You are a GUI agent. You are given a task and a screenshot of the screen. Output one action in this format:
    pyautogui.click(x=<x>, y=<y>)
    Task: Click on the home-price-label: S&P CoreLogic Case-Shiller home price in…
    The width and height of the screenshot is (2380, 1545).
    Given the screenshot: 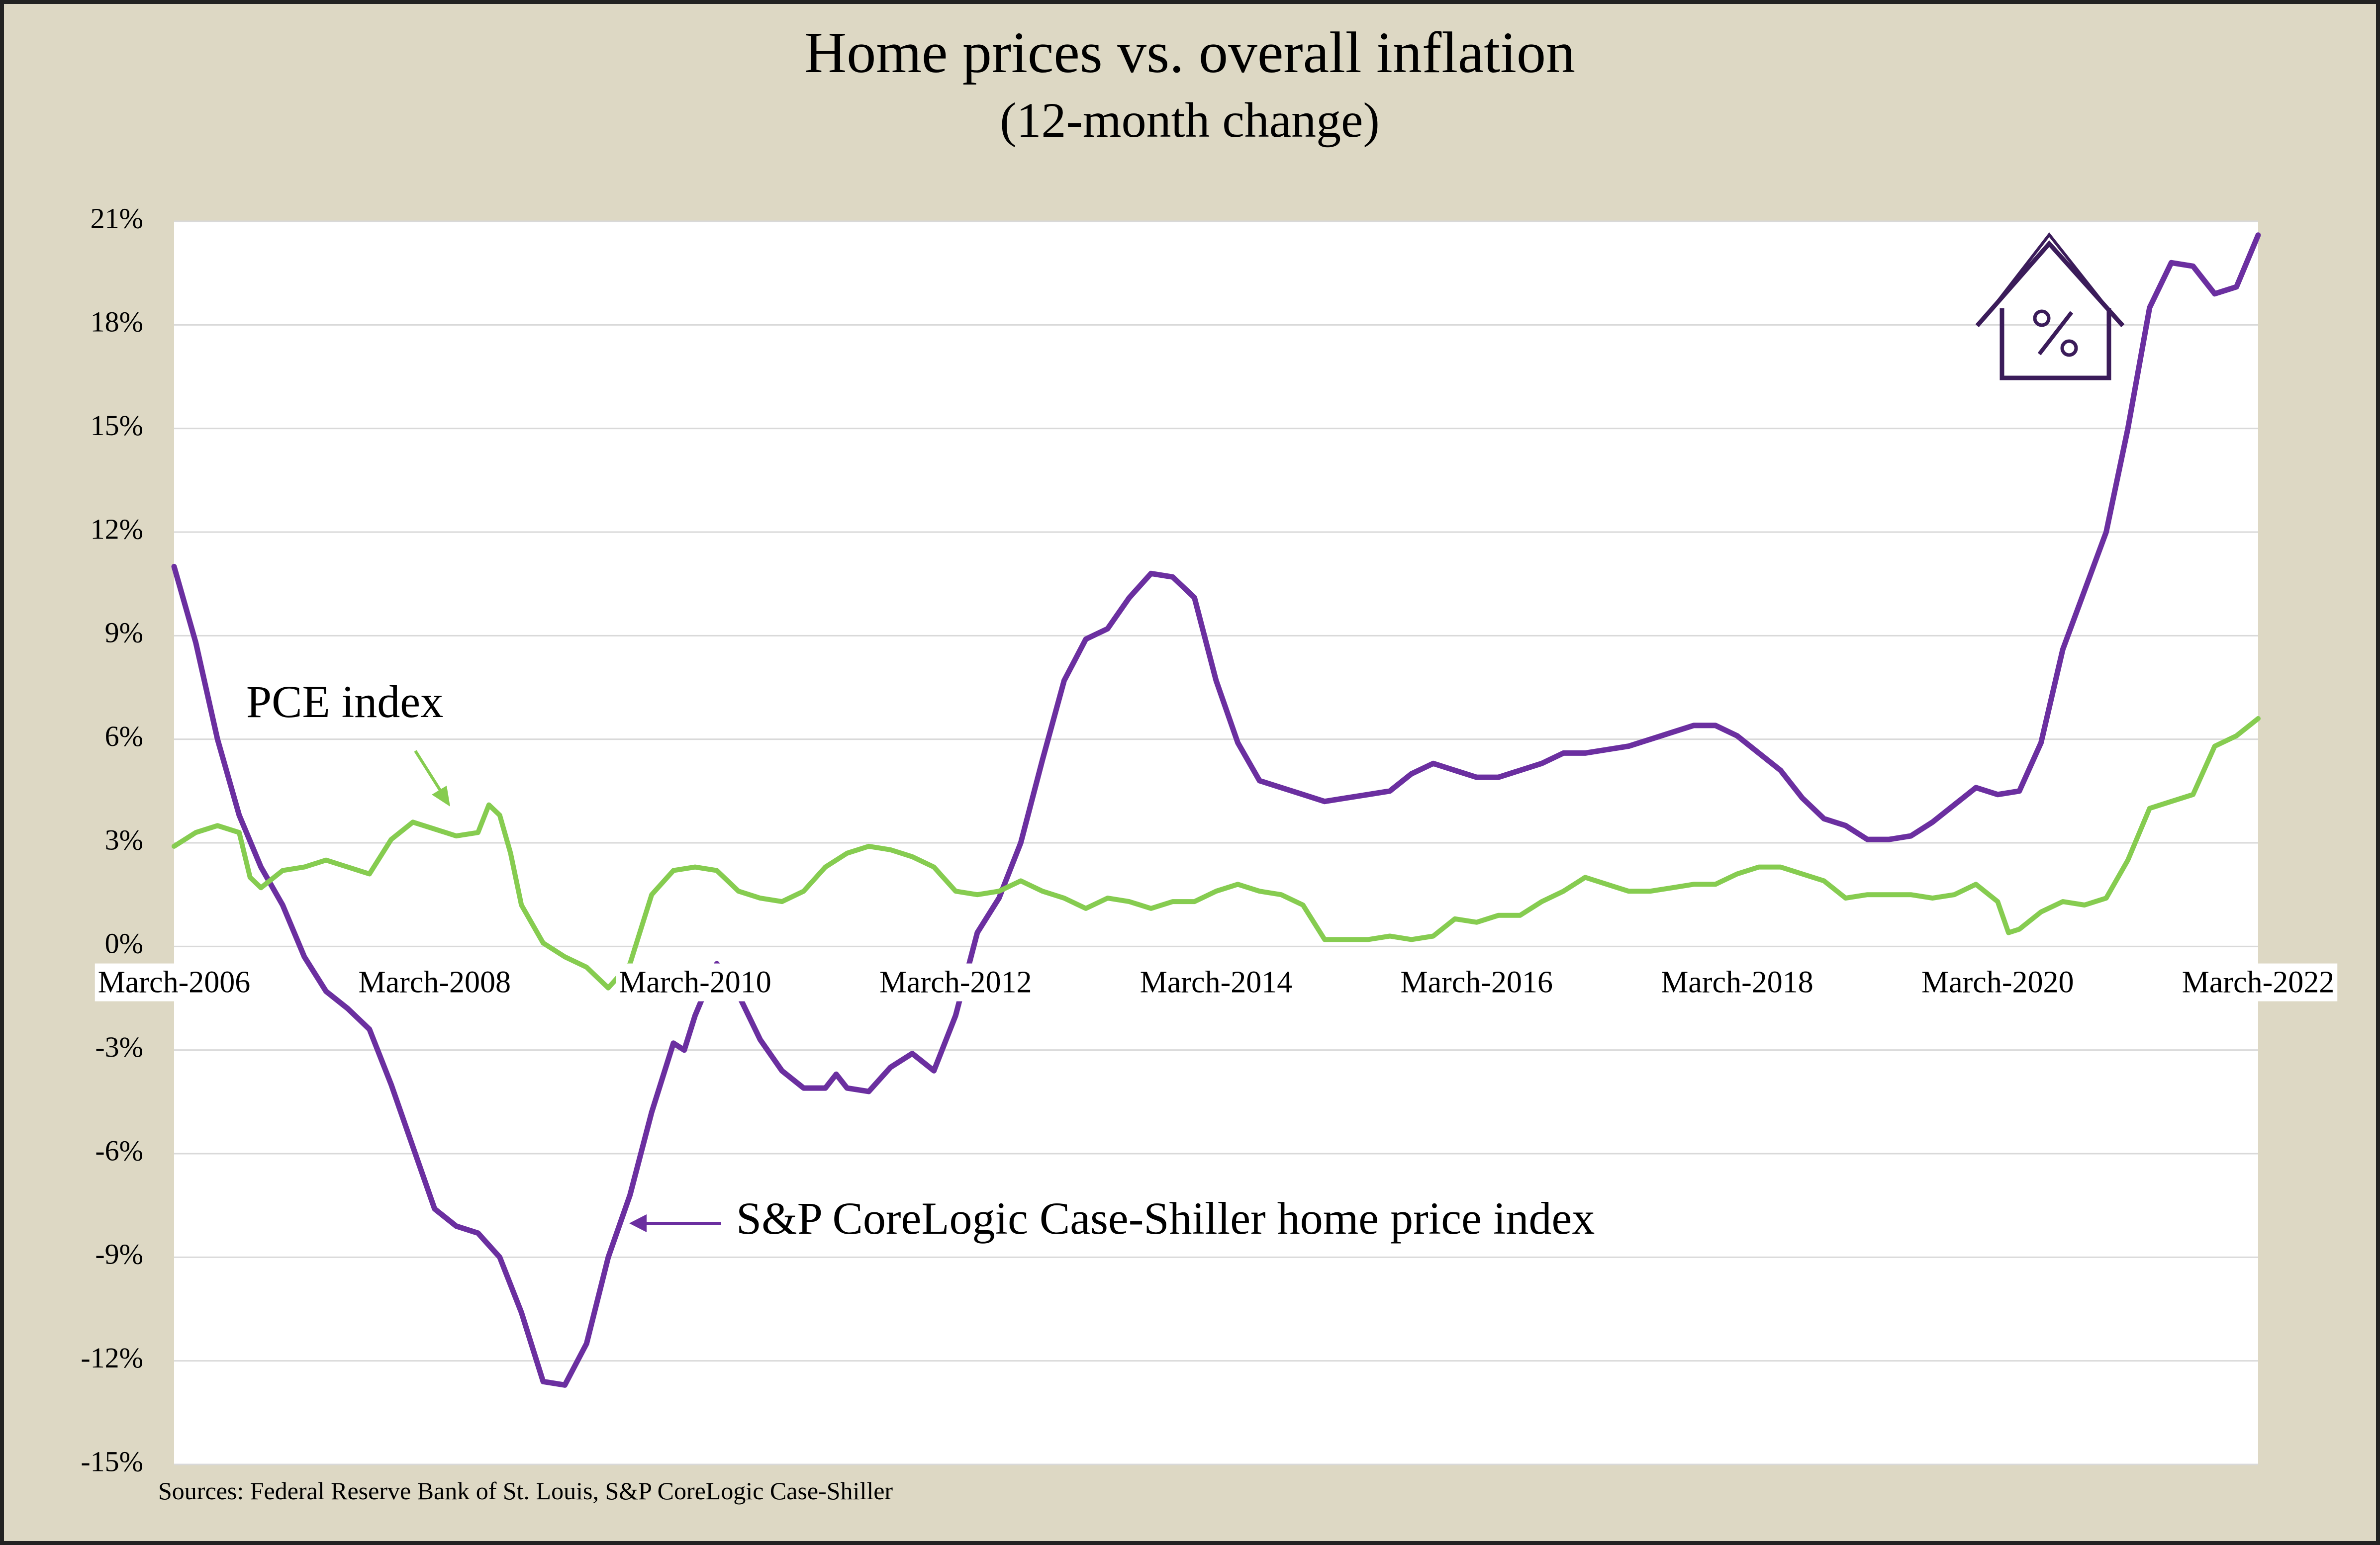 What is the action you would take?
    pyautogui.click(x=1165, y=1219)
    